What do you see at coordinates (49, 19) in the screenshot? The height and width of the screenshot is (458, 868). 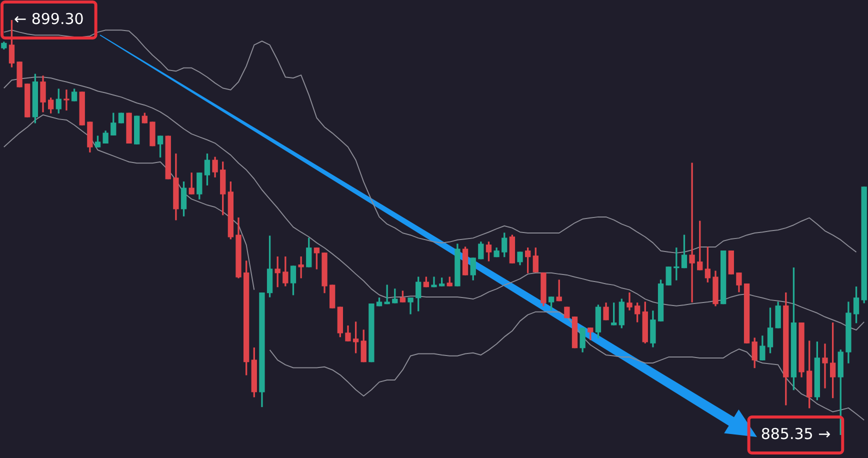 I see `annotation: ← 899.30` at bounding box center [49, 19].